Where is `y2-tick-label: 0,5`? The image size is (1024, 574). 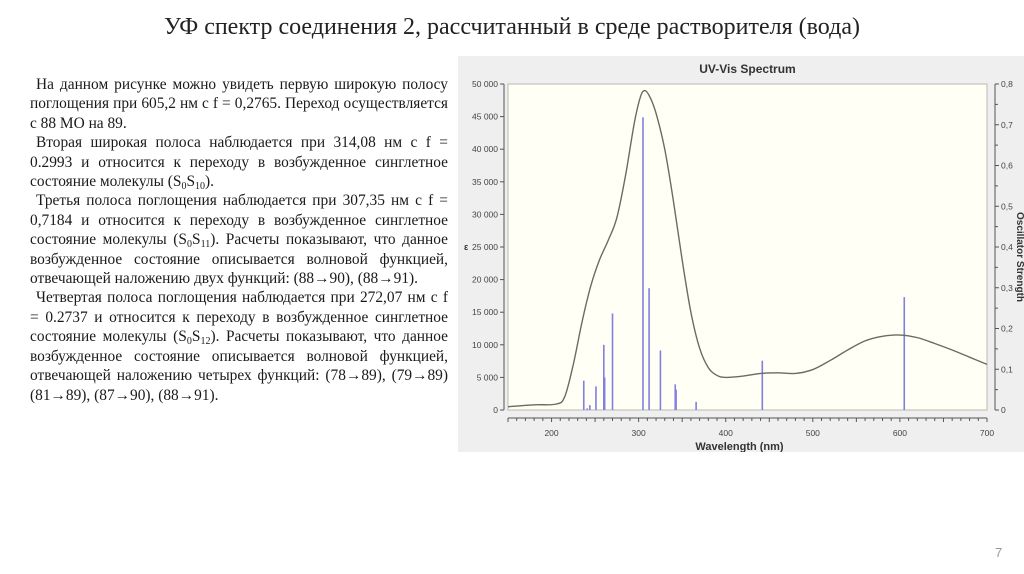 y2-tick-label: 0,5 is located at coordinates (1007, 206).